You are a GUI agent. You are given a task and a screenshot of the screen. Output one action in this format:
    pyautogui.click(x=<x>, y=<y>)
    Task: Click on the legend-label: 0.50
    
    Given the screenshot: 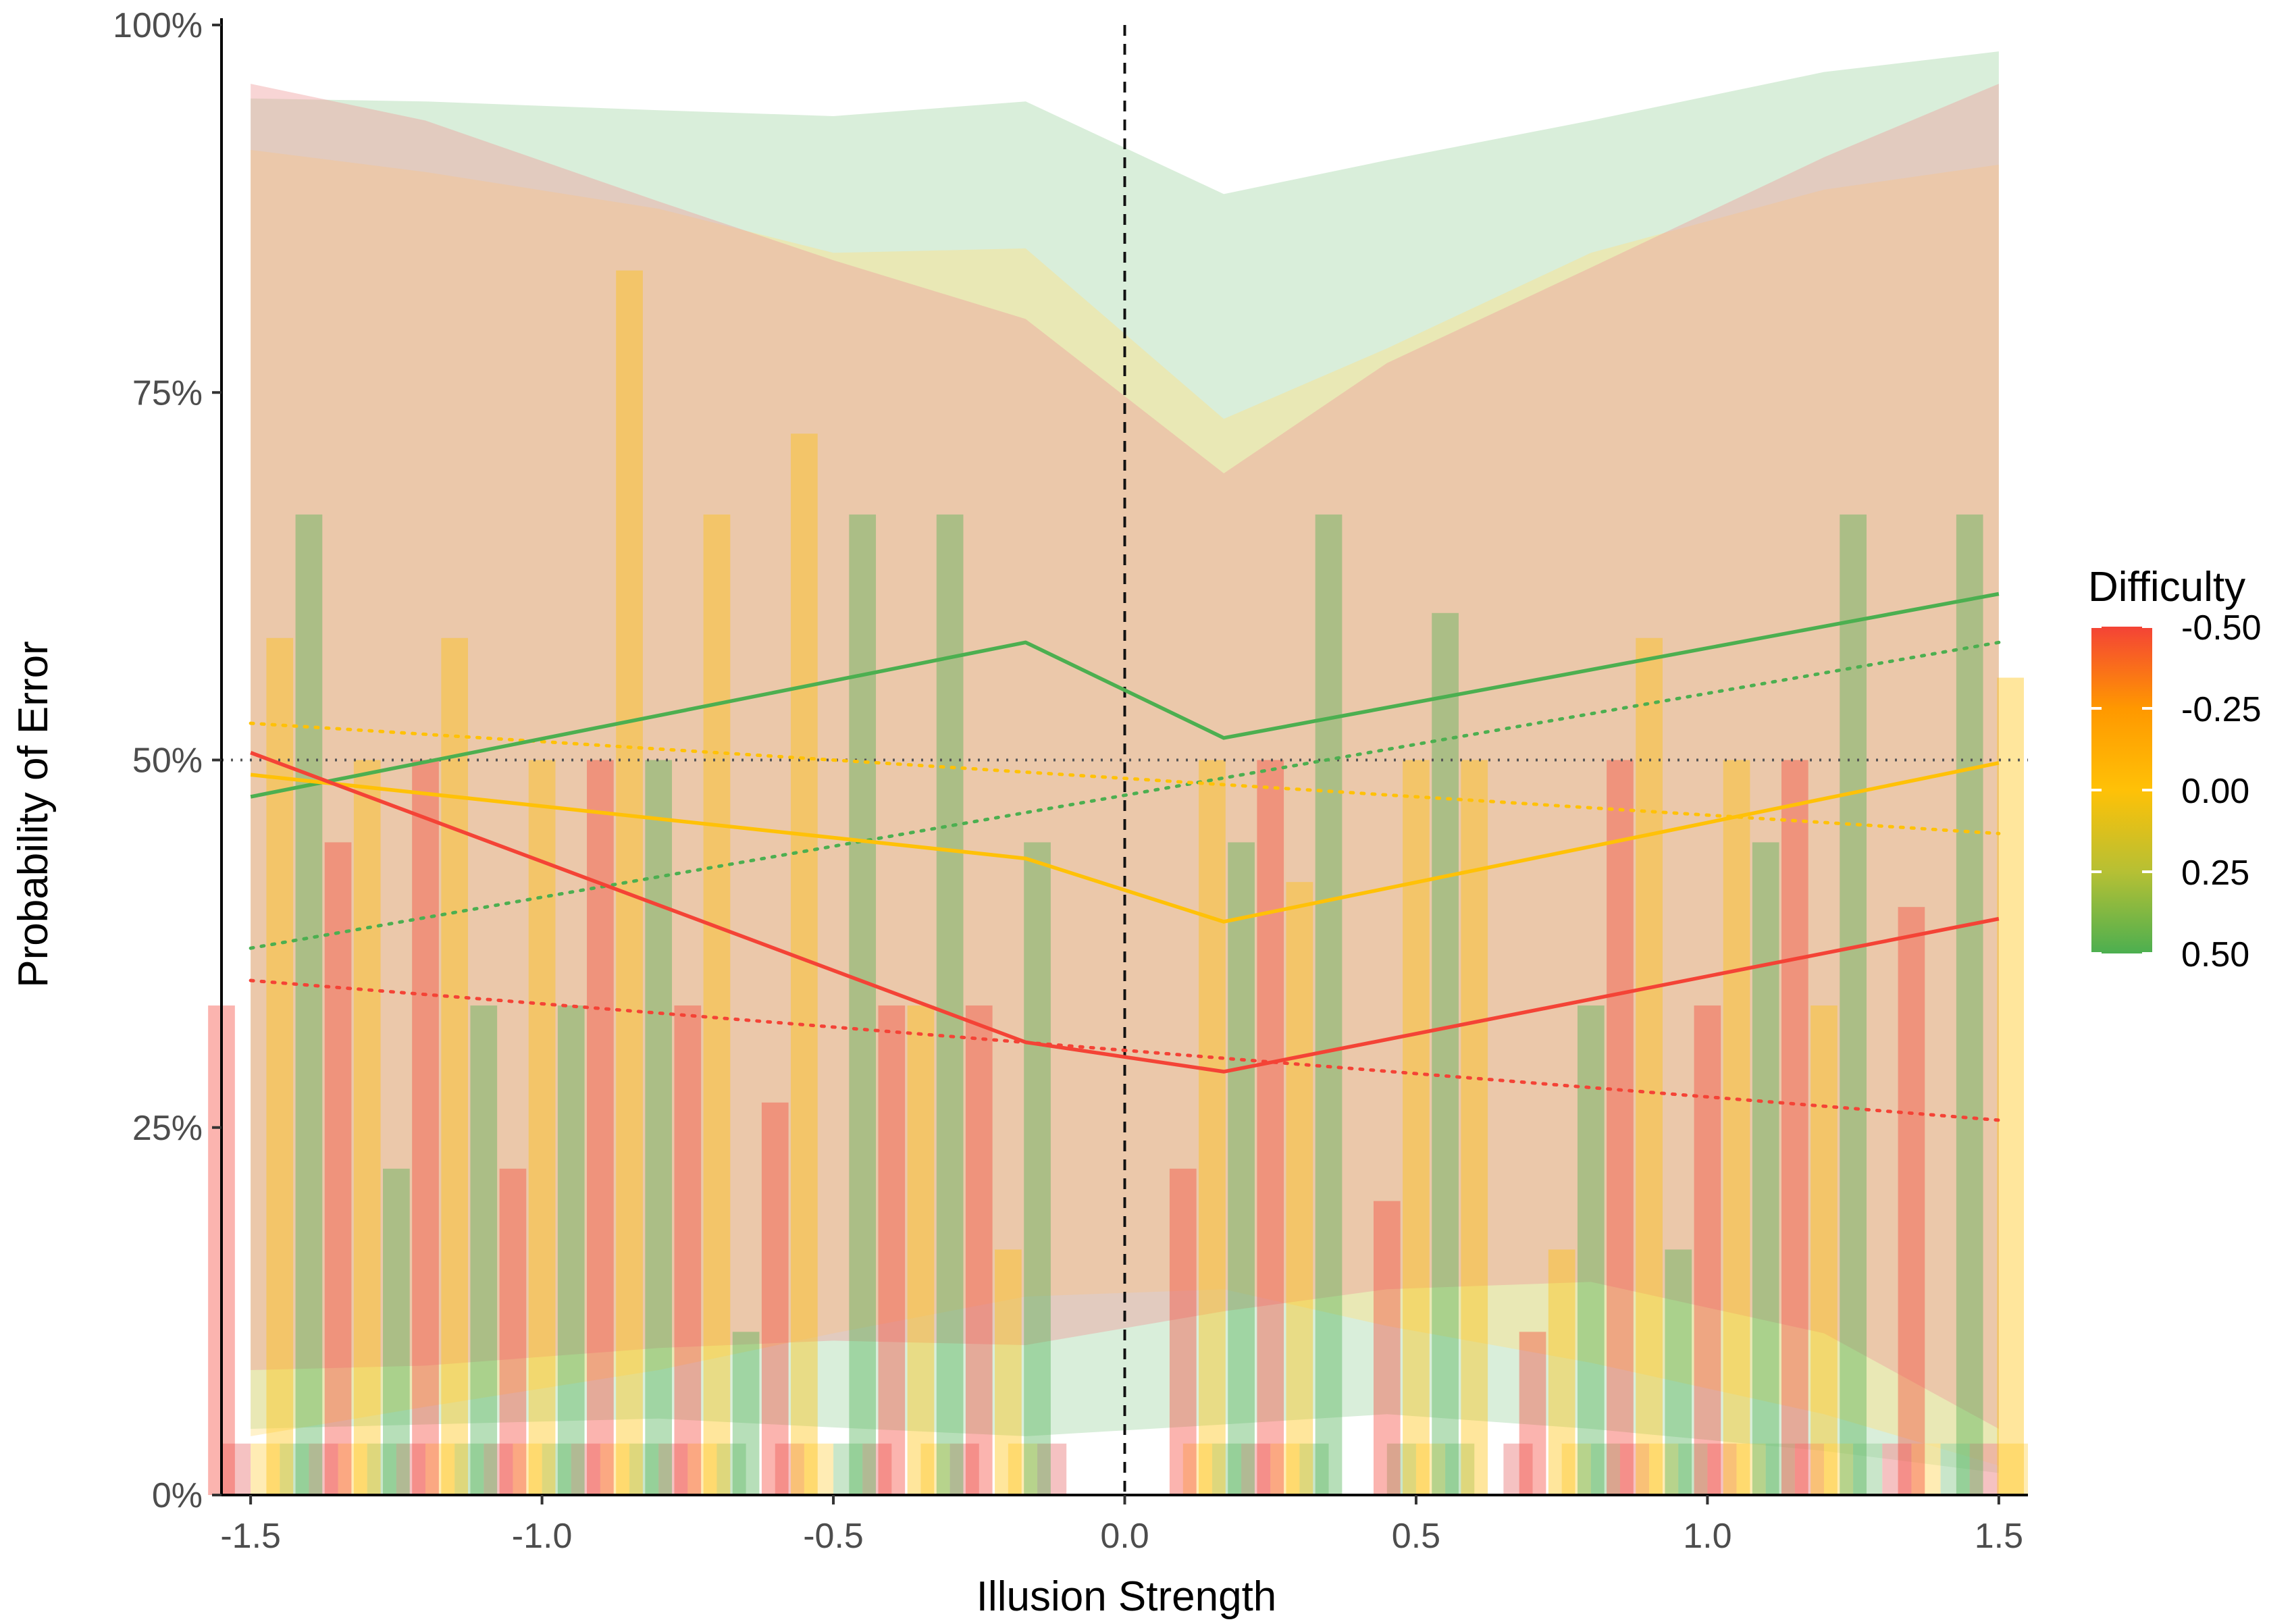 What is the action you would take?
    pyautogui.click(x=2215, y=954)
    